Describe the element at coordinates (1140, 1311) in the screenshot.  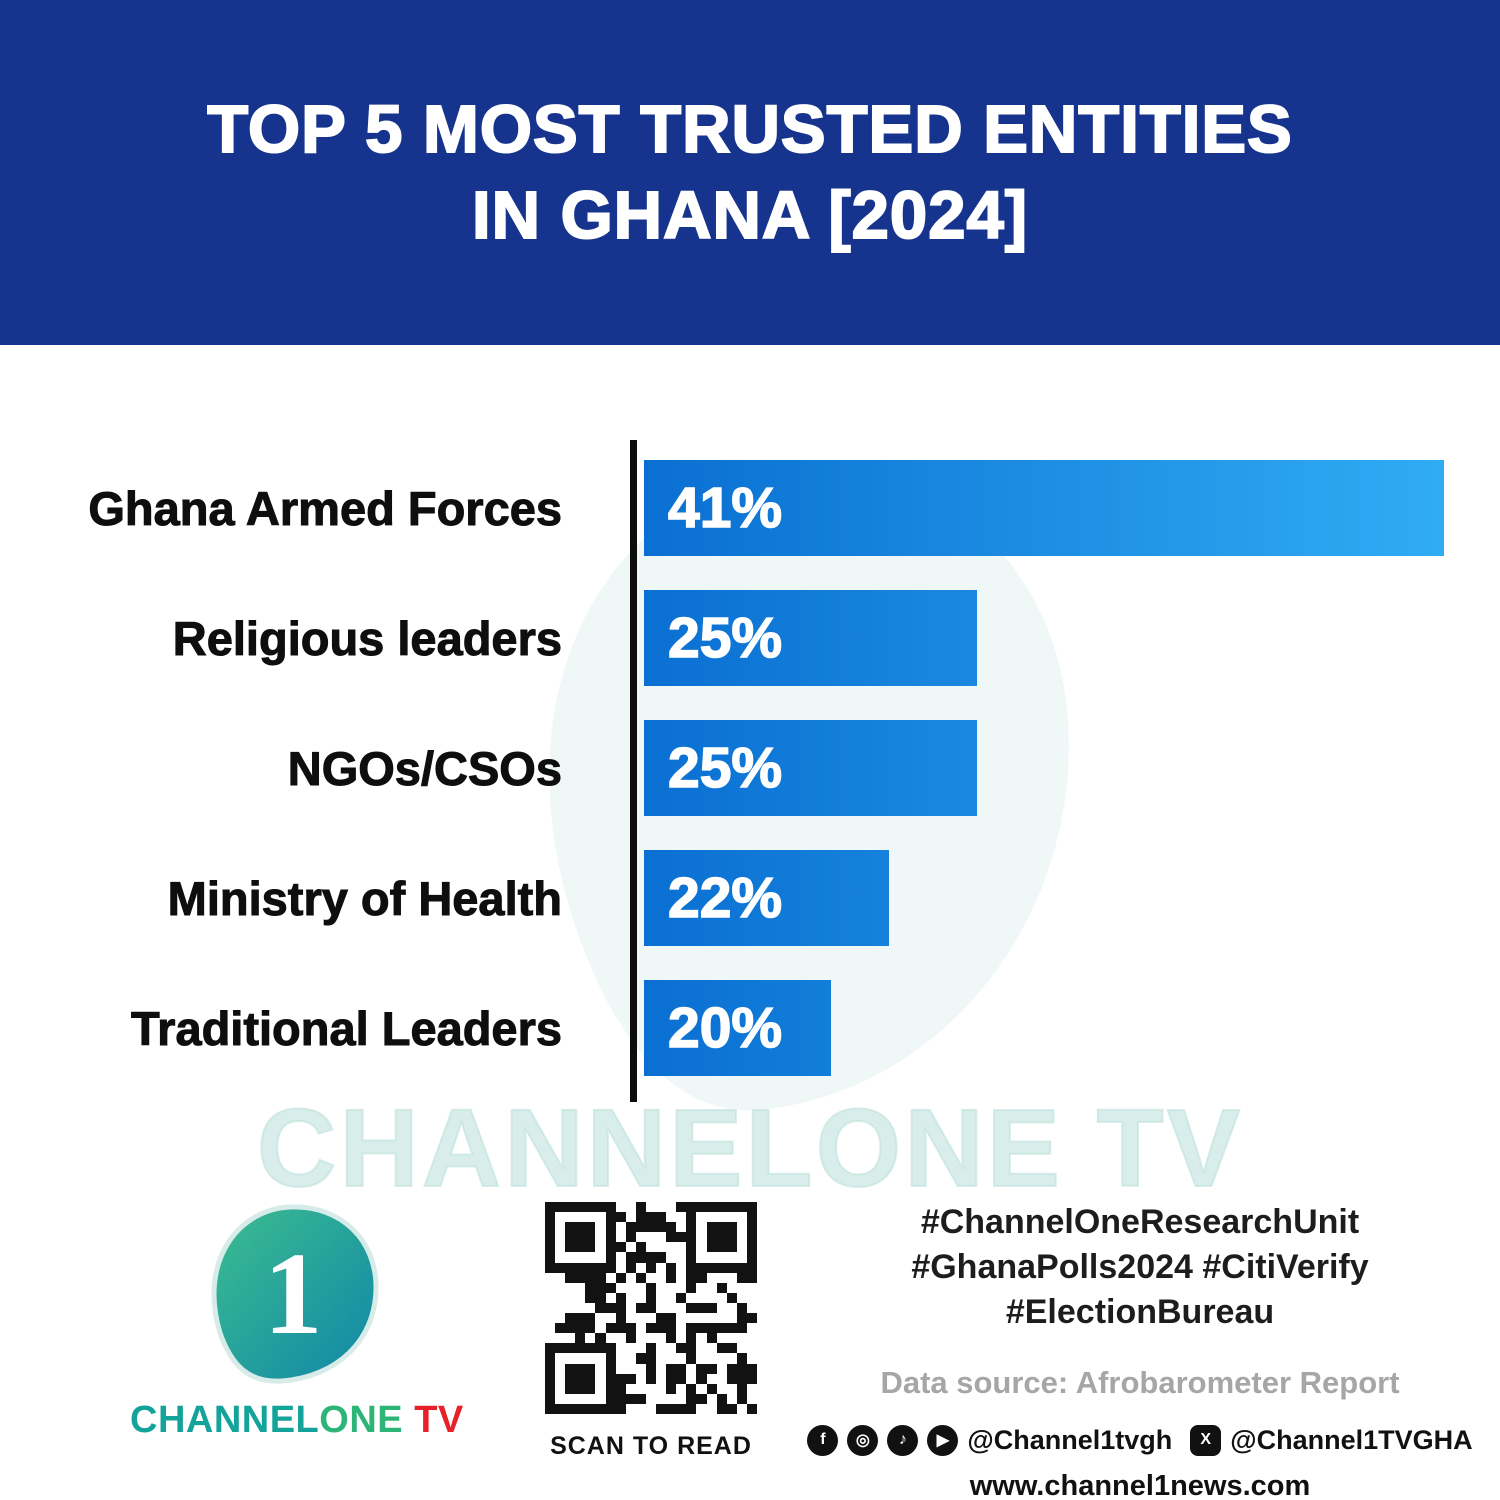
I see `hashtag-line: #ElectionBureau` at that location.